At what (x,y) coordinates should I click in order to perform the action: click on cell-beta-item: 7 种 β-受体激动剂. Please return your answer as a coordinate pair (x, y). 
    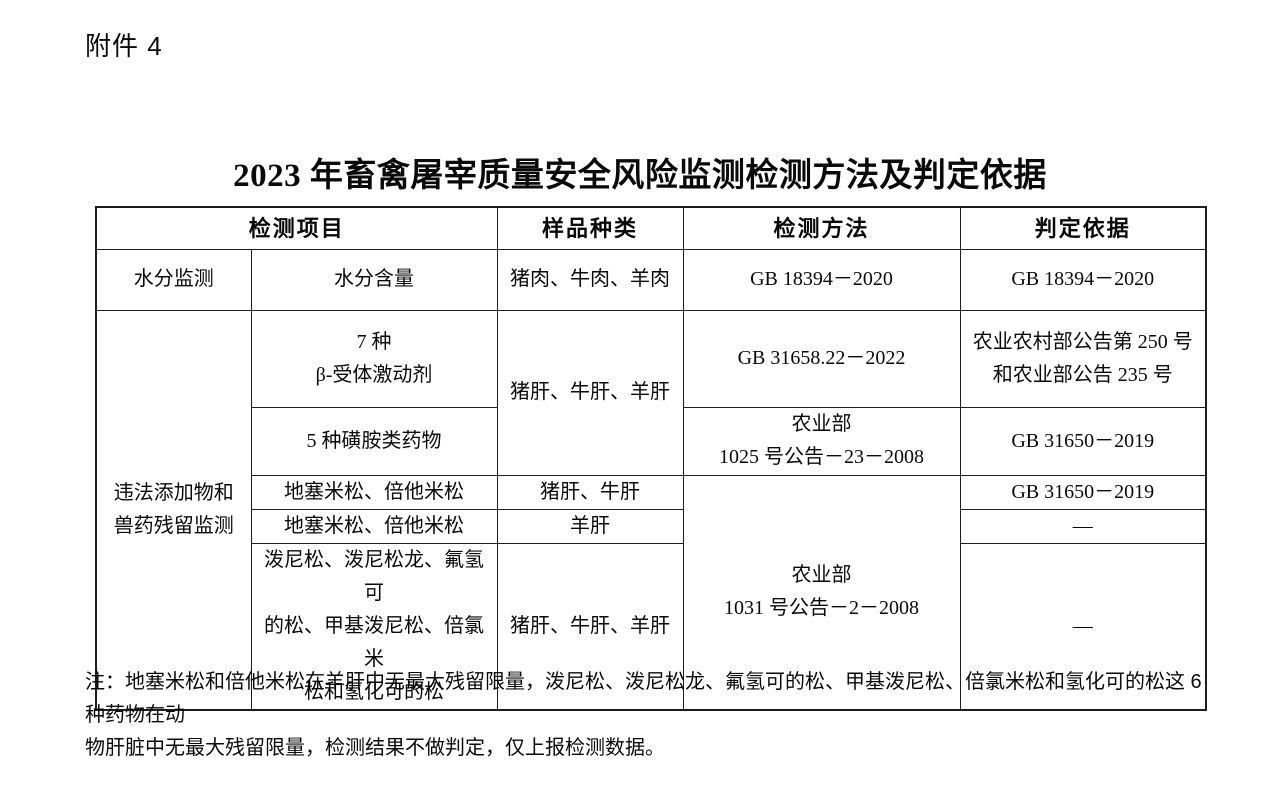
    Looking at the image, I should click on (374, 358).